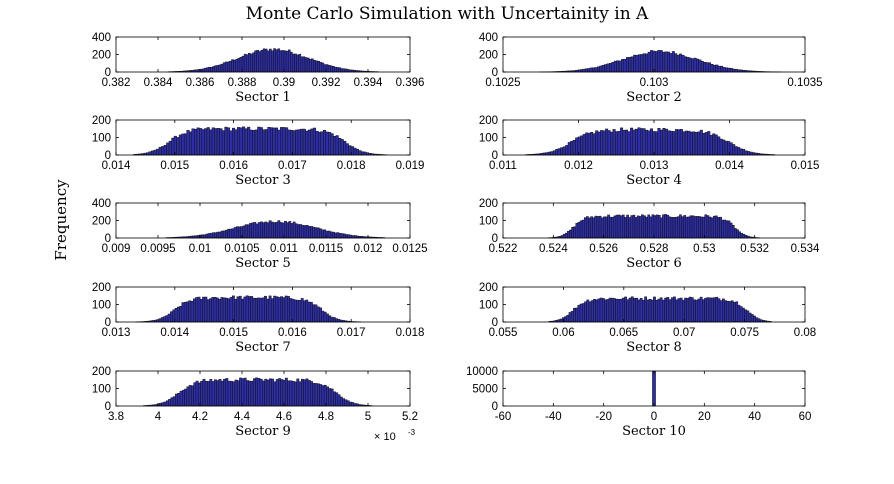 Image resolution: width=894 pixels, height=484 pixels. I want to click on x-axis-label: Sector 9, so click(263, 431).